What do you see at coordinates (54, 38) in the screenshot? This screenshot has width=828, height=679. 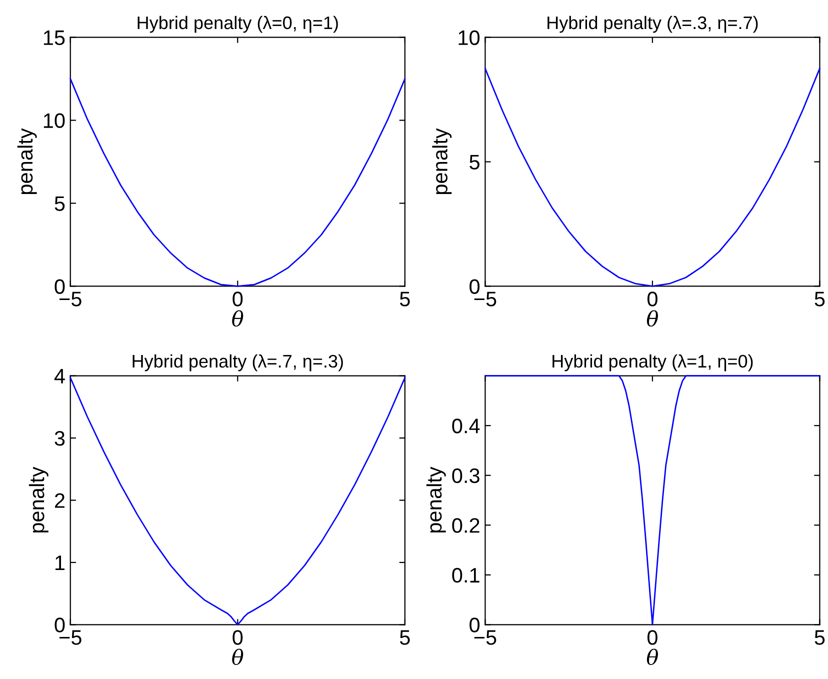 I see `y-tick-label: 15` at bounding box center [54, 38].